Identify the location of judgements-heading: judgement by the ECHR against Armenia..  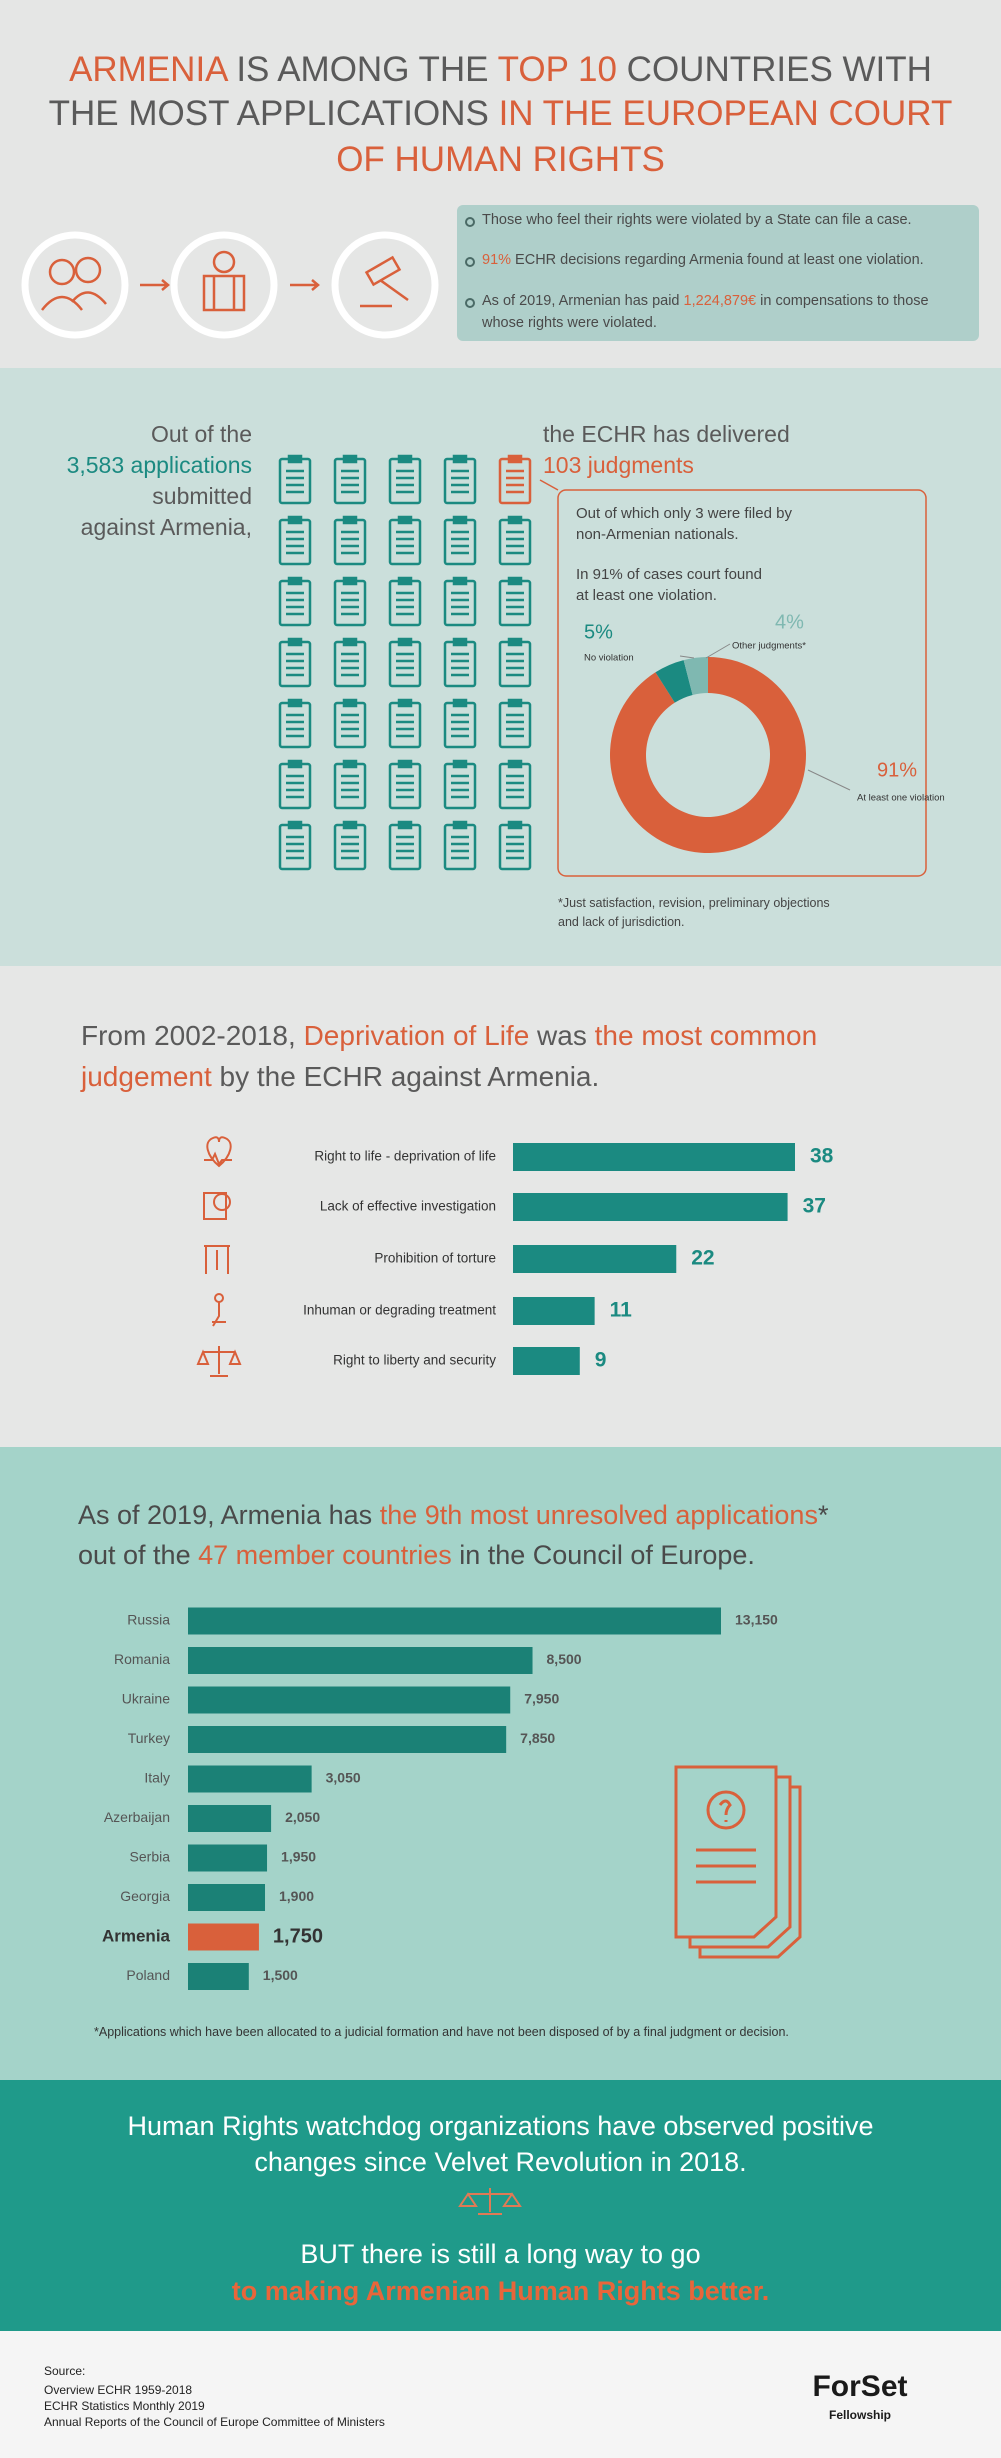
(340, 1077).